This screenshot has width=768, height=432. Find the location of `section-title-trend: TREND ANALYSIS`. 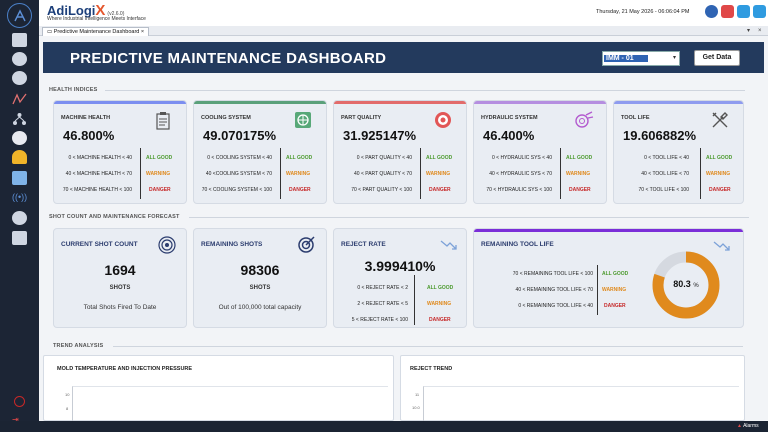

section-title-trend: TREND ANALYSIS is located at coordinates (78, 346).